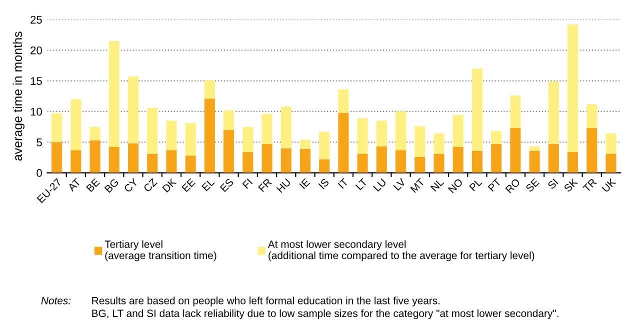 This screenshot has height=326, width=630. What do you see at coordinates (56, 300) in the screenshot?
I see `text: Notes:` at bounding box center [56, 300].